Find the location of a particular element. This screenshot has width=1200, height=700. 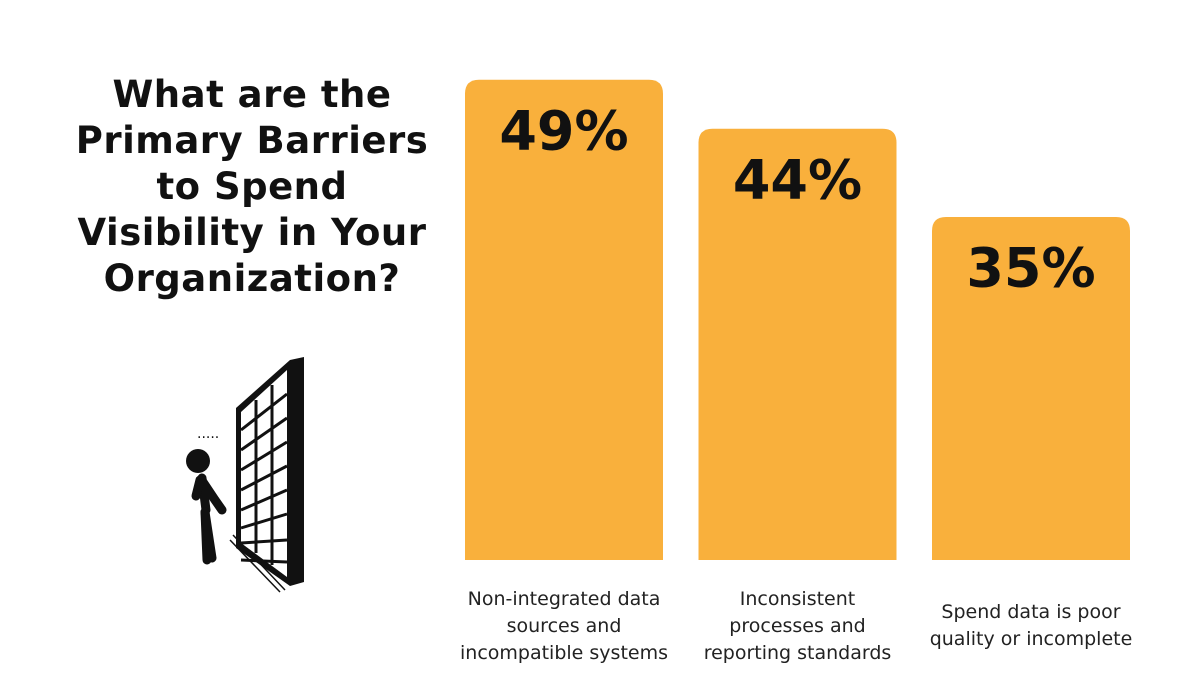

value-label: 49% is located at coordinates (563, 130).